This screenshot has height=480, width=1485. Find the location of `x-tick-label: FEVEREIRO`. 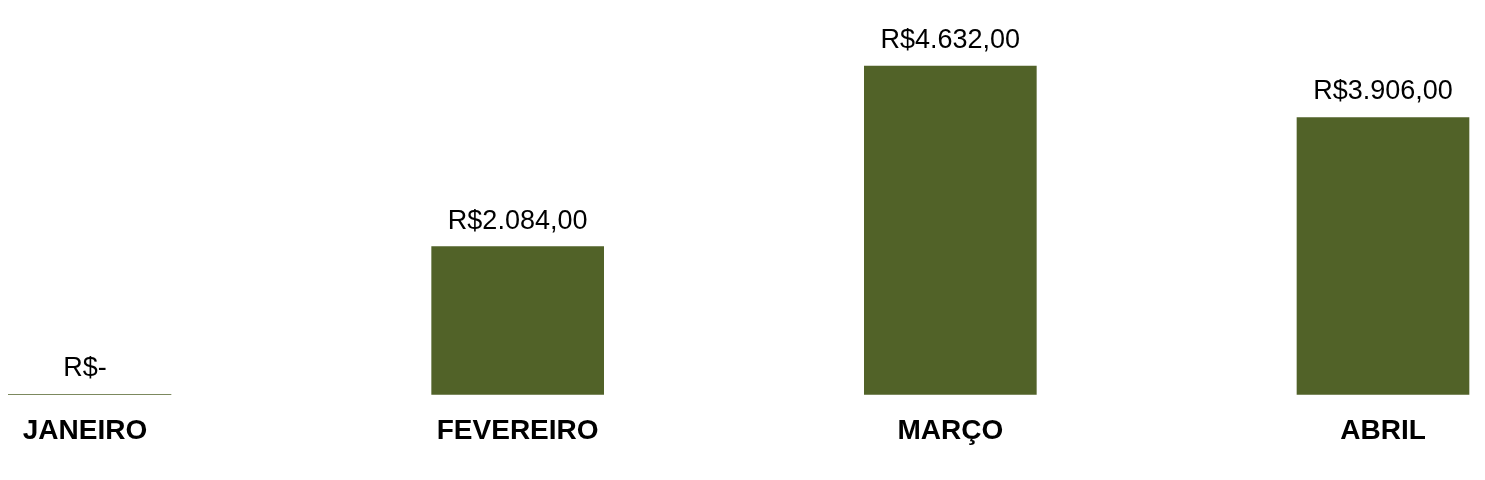

x-tick-label: FEVEREIRO is located at coordinates (517, 429).